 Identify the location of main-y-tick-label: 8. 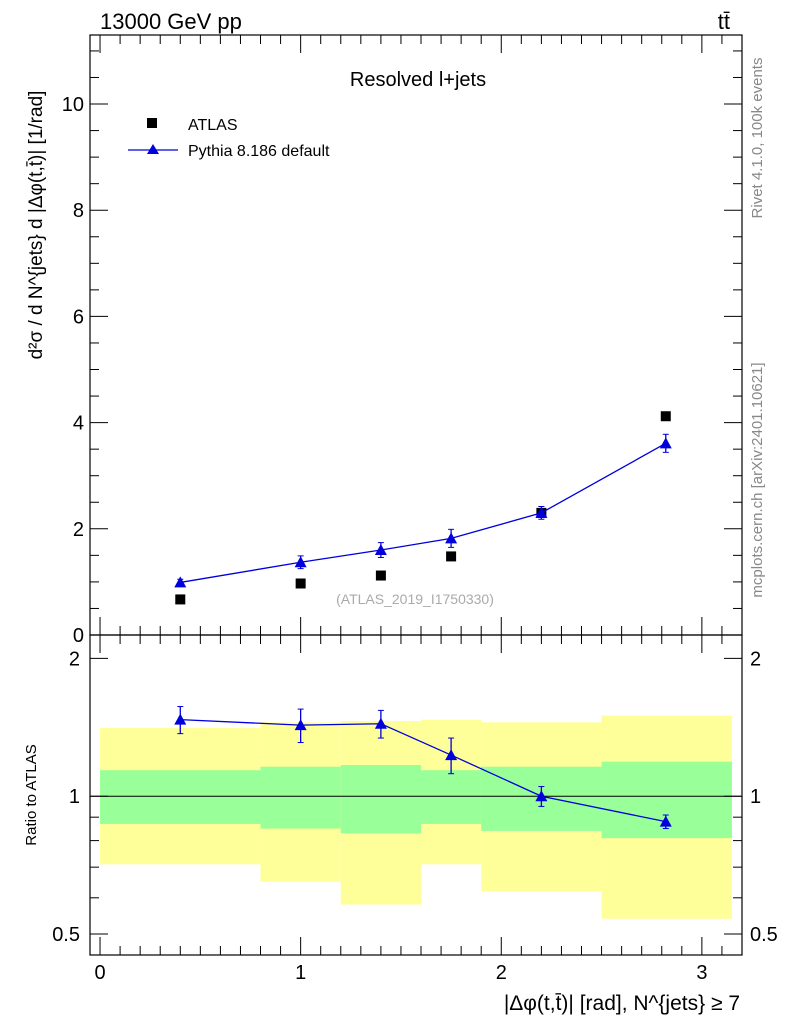
(78, 211).